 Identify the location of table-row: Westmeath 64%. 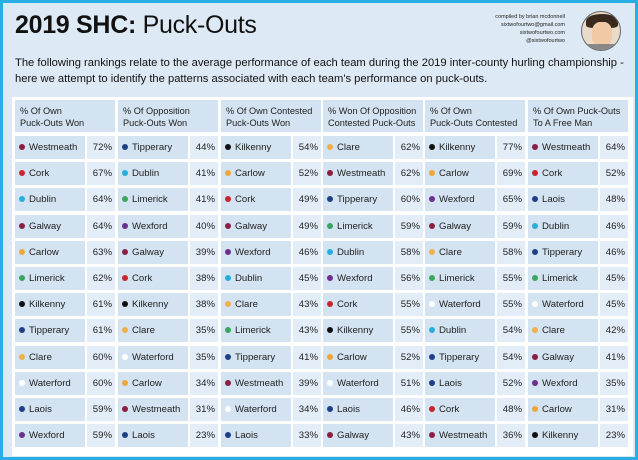
(578, 147).